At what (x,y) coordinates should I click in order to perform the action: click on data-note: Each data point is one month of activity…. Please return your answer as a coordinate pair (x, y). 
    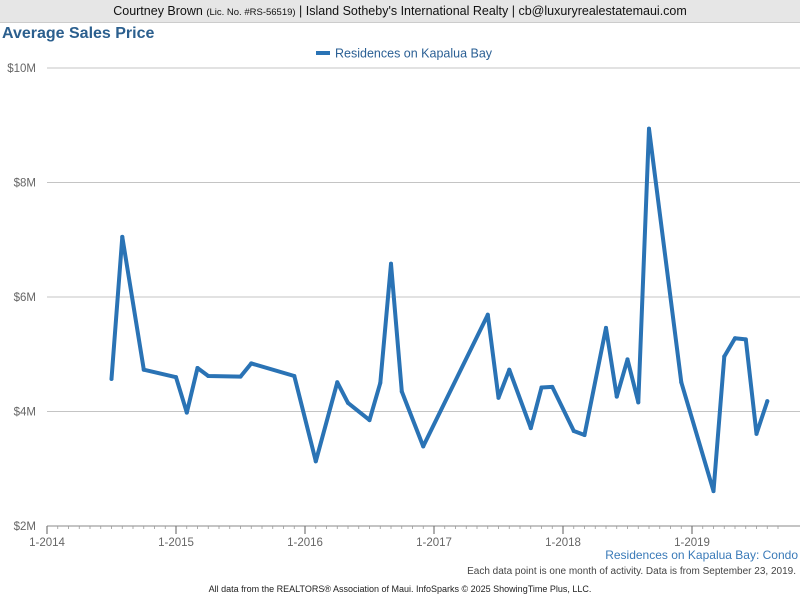
    Looking at the image, I should click on (631, 571).